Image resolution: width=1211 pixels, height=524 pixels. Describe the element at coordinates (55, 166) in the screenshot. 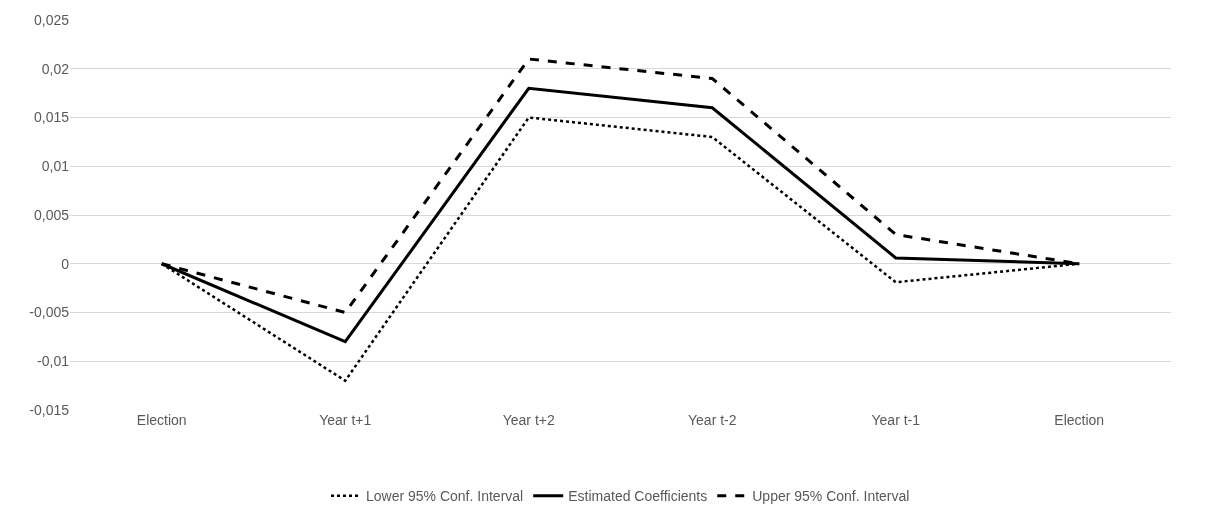

I see `y-tick-label: 0,01` at that location.